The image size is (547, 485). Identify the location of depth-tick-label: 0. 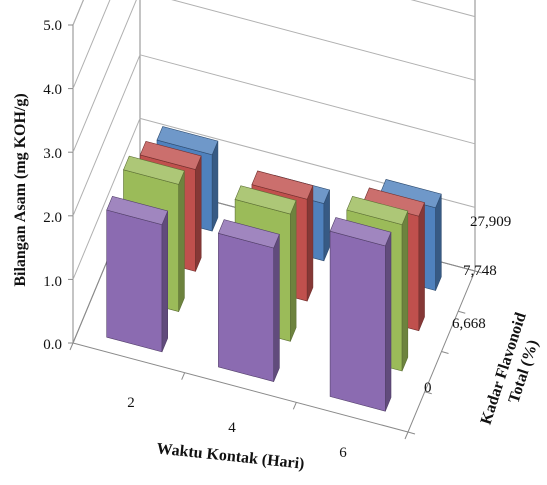
(428, 388).